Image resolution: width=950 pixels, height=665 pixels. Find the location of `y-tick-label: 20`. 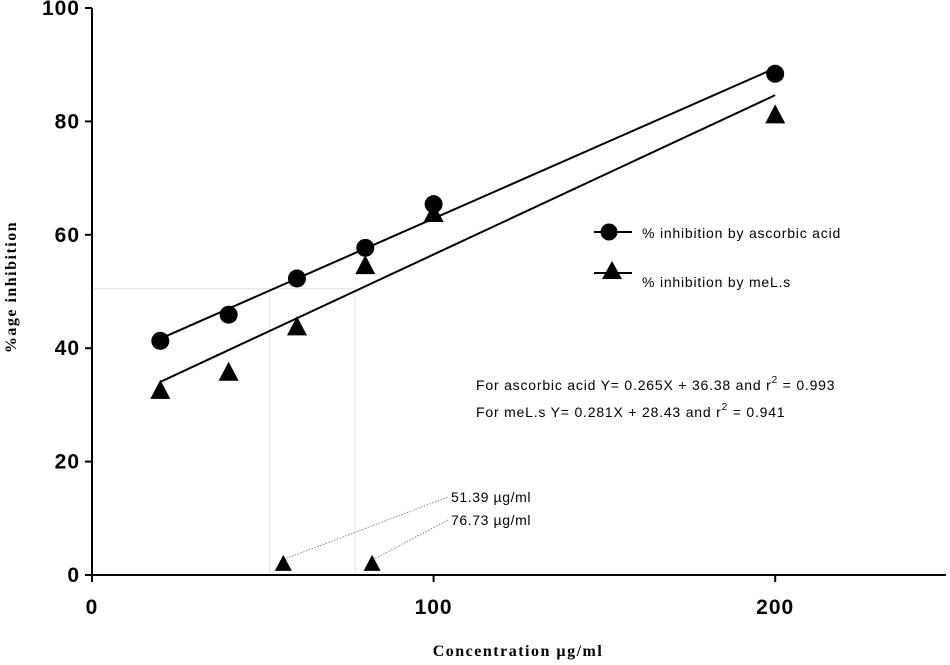

y-tick-label: 20 is located at coordinates (67, 462).